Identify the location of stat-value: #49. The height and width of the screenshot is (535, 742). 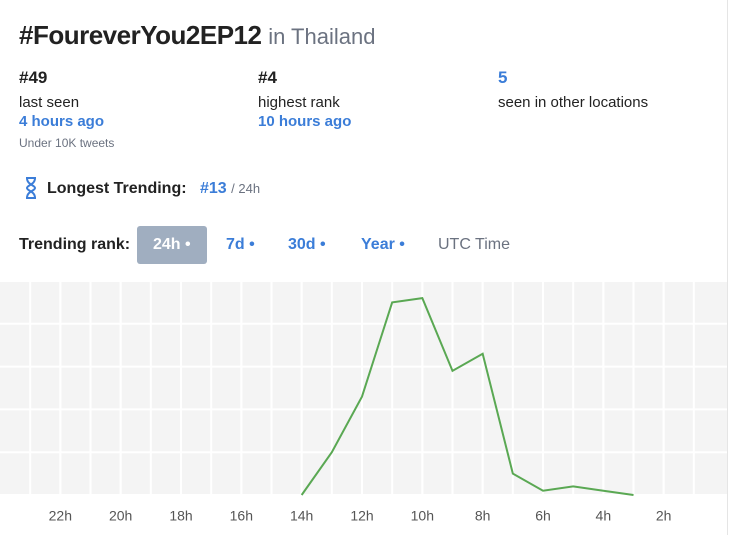
(33, 77).